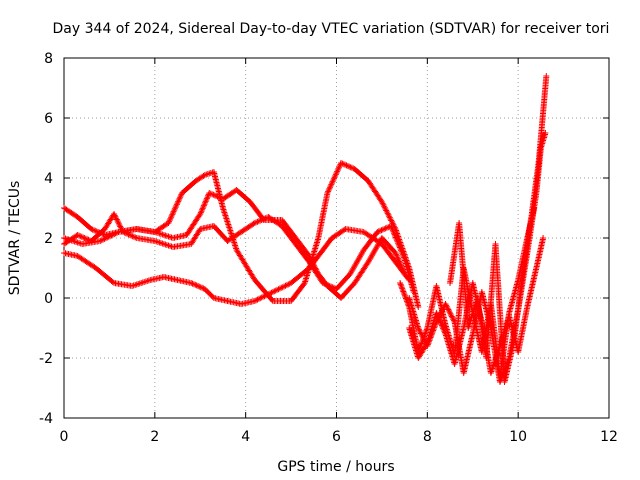  I want to click on x-tick-label: 2, so click(154, 437).